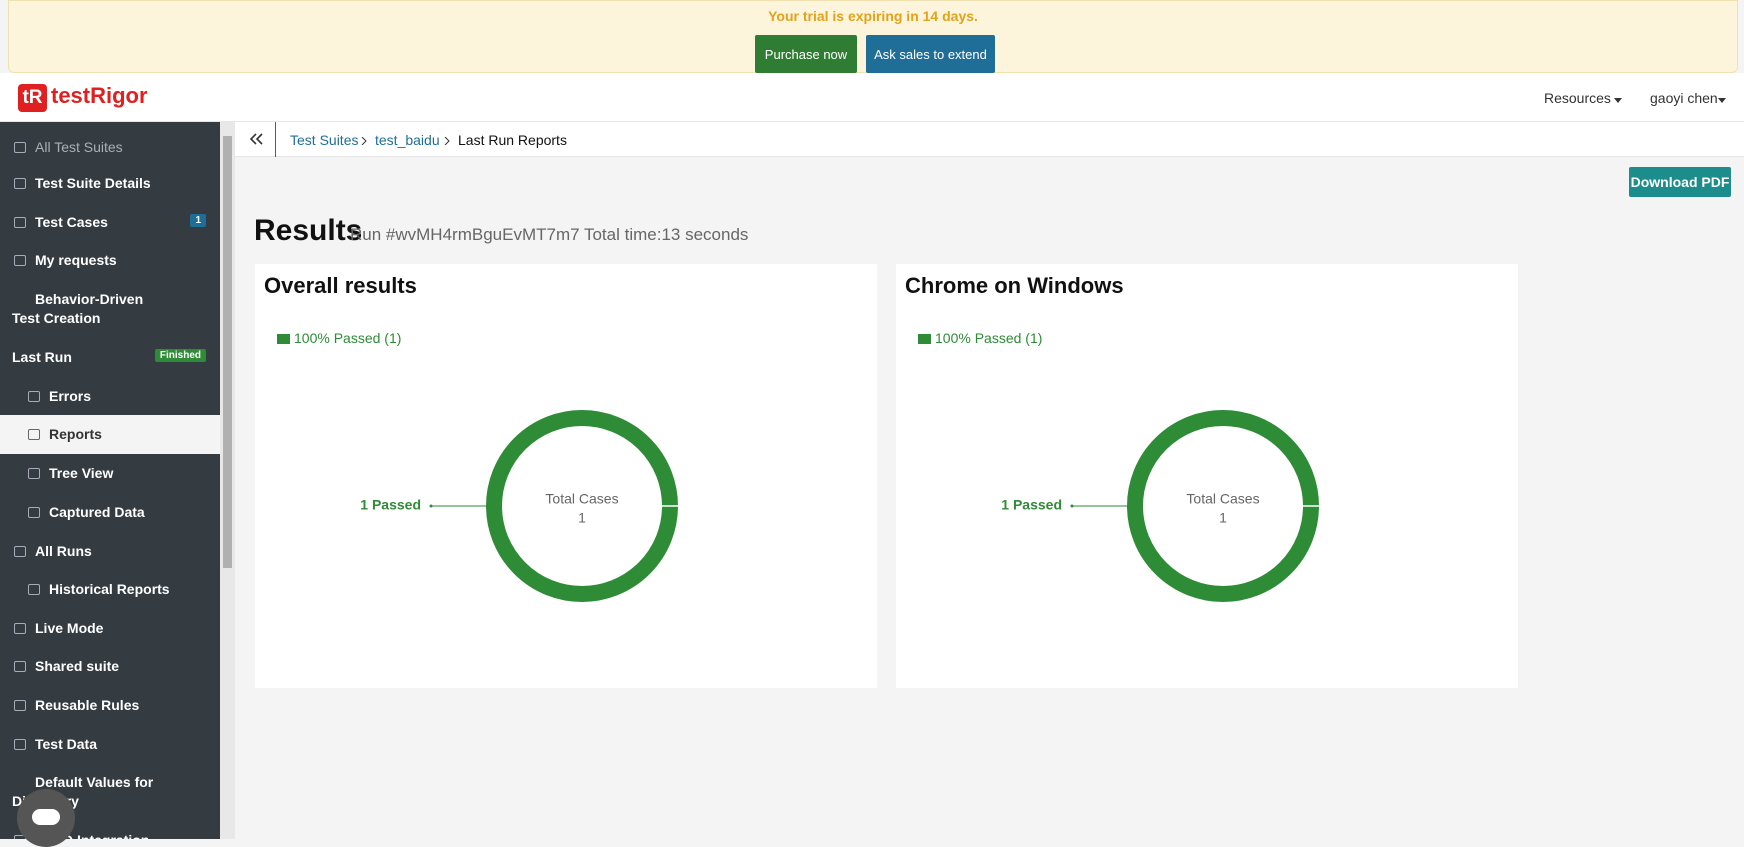 The image size is (1744, 847). I want to click on menu-item: Reusable Rules, so click(87, 705).